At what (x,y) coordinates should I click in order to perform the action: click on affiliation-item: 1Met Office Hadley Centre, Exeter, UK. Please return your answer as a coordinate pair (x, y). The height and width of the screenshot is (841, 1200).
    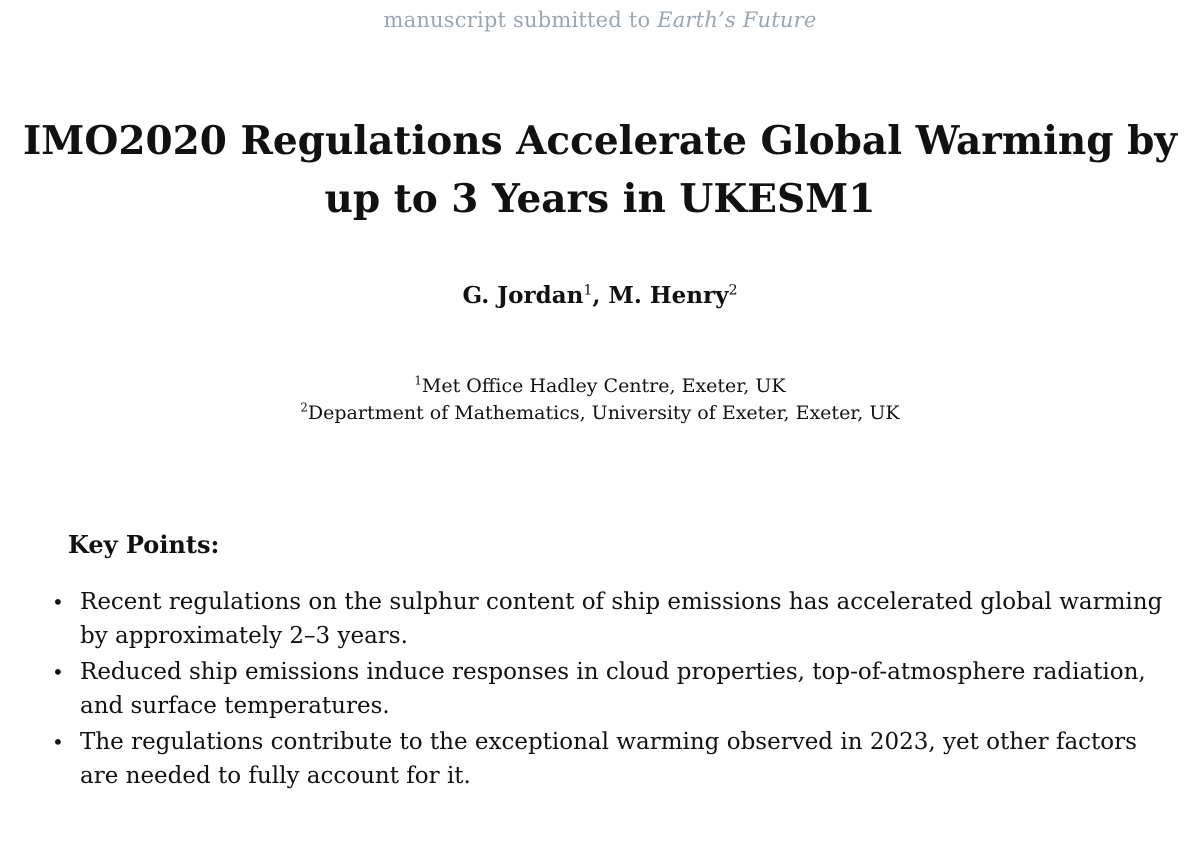
    Looking at the image, I should click on (600, 386).